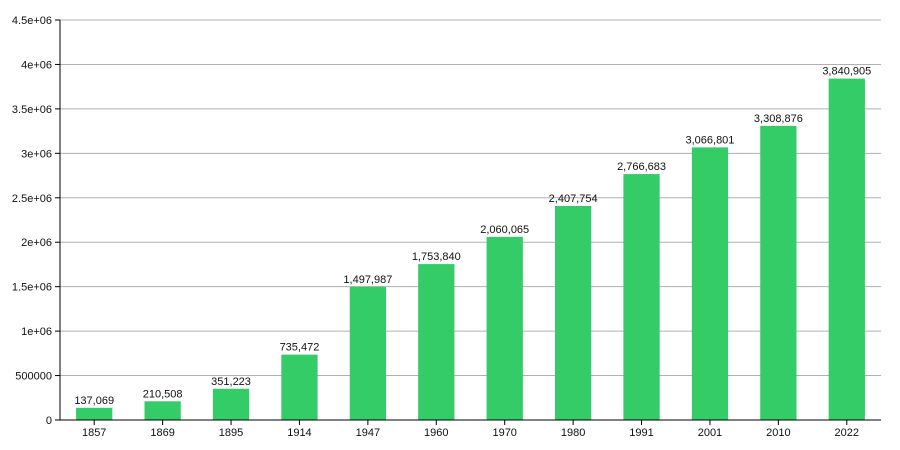 This screenshot has height=450, width=900. What do you see at coordinates (36, 243) in the screenshot?
I see `y-tick-label-4: 2e+06` at bounding box center [36, 243].